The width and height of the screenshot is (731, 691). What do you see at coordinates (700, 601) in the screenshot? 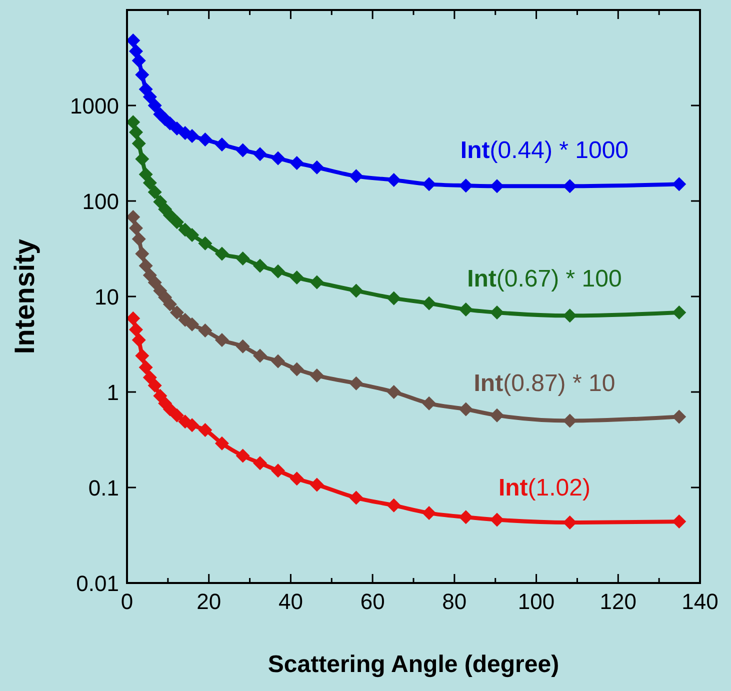
I see `x-tick-label: 140` at bounding box center [700, 601].